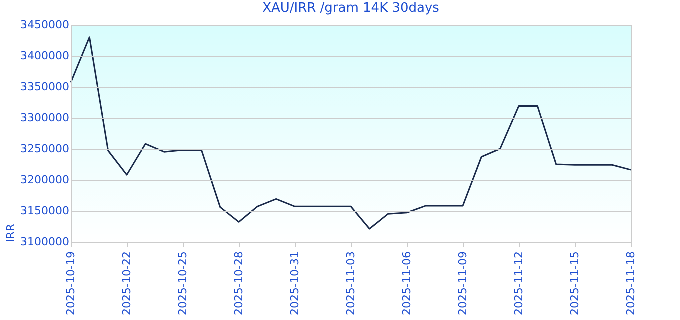 This screenshot has height=320, width=680. Describe the element at coordinates (631, 284) in the screenshot. I see `x-tick-label: 2025-11-18` at that location.